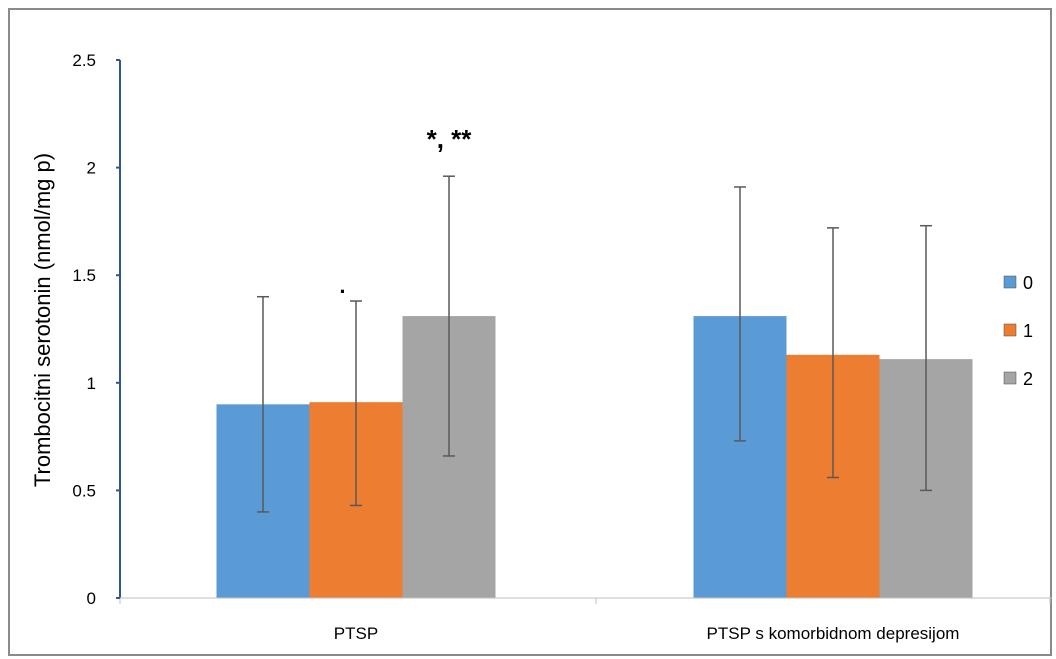  Describe the element at coordinates (356, 633) in the screenshot. I see `x-tick-label: PTSP` at that location.